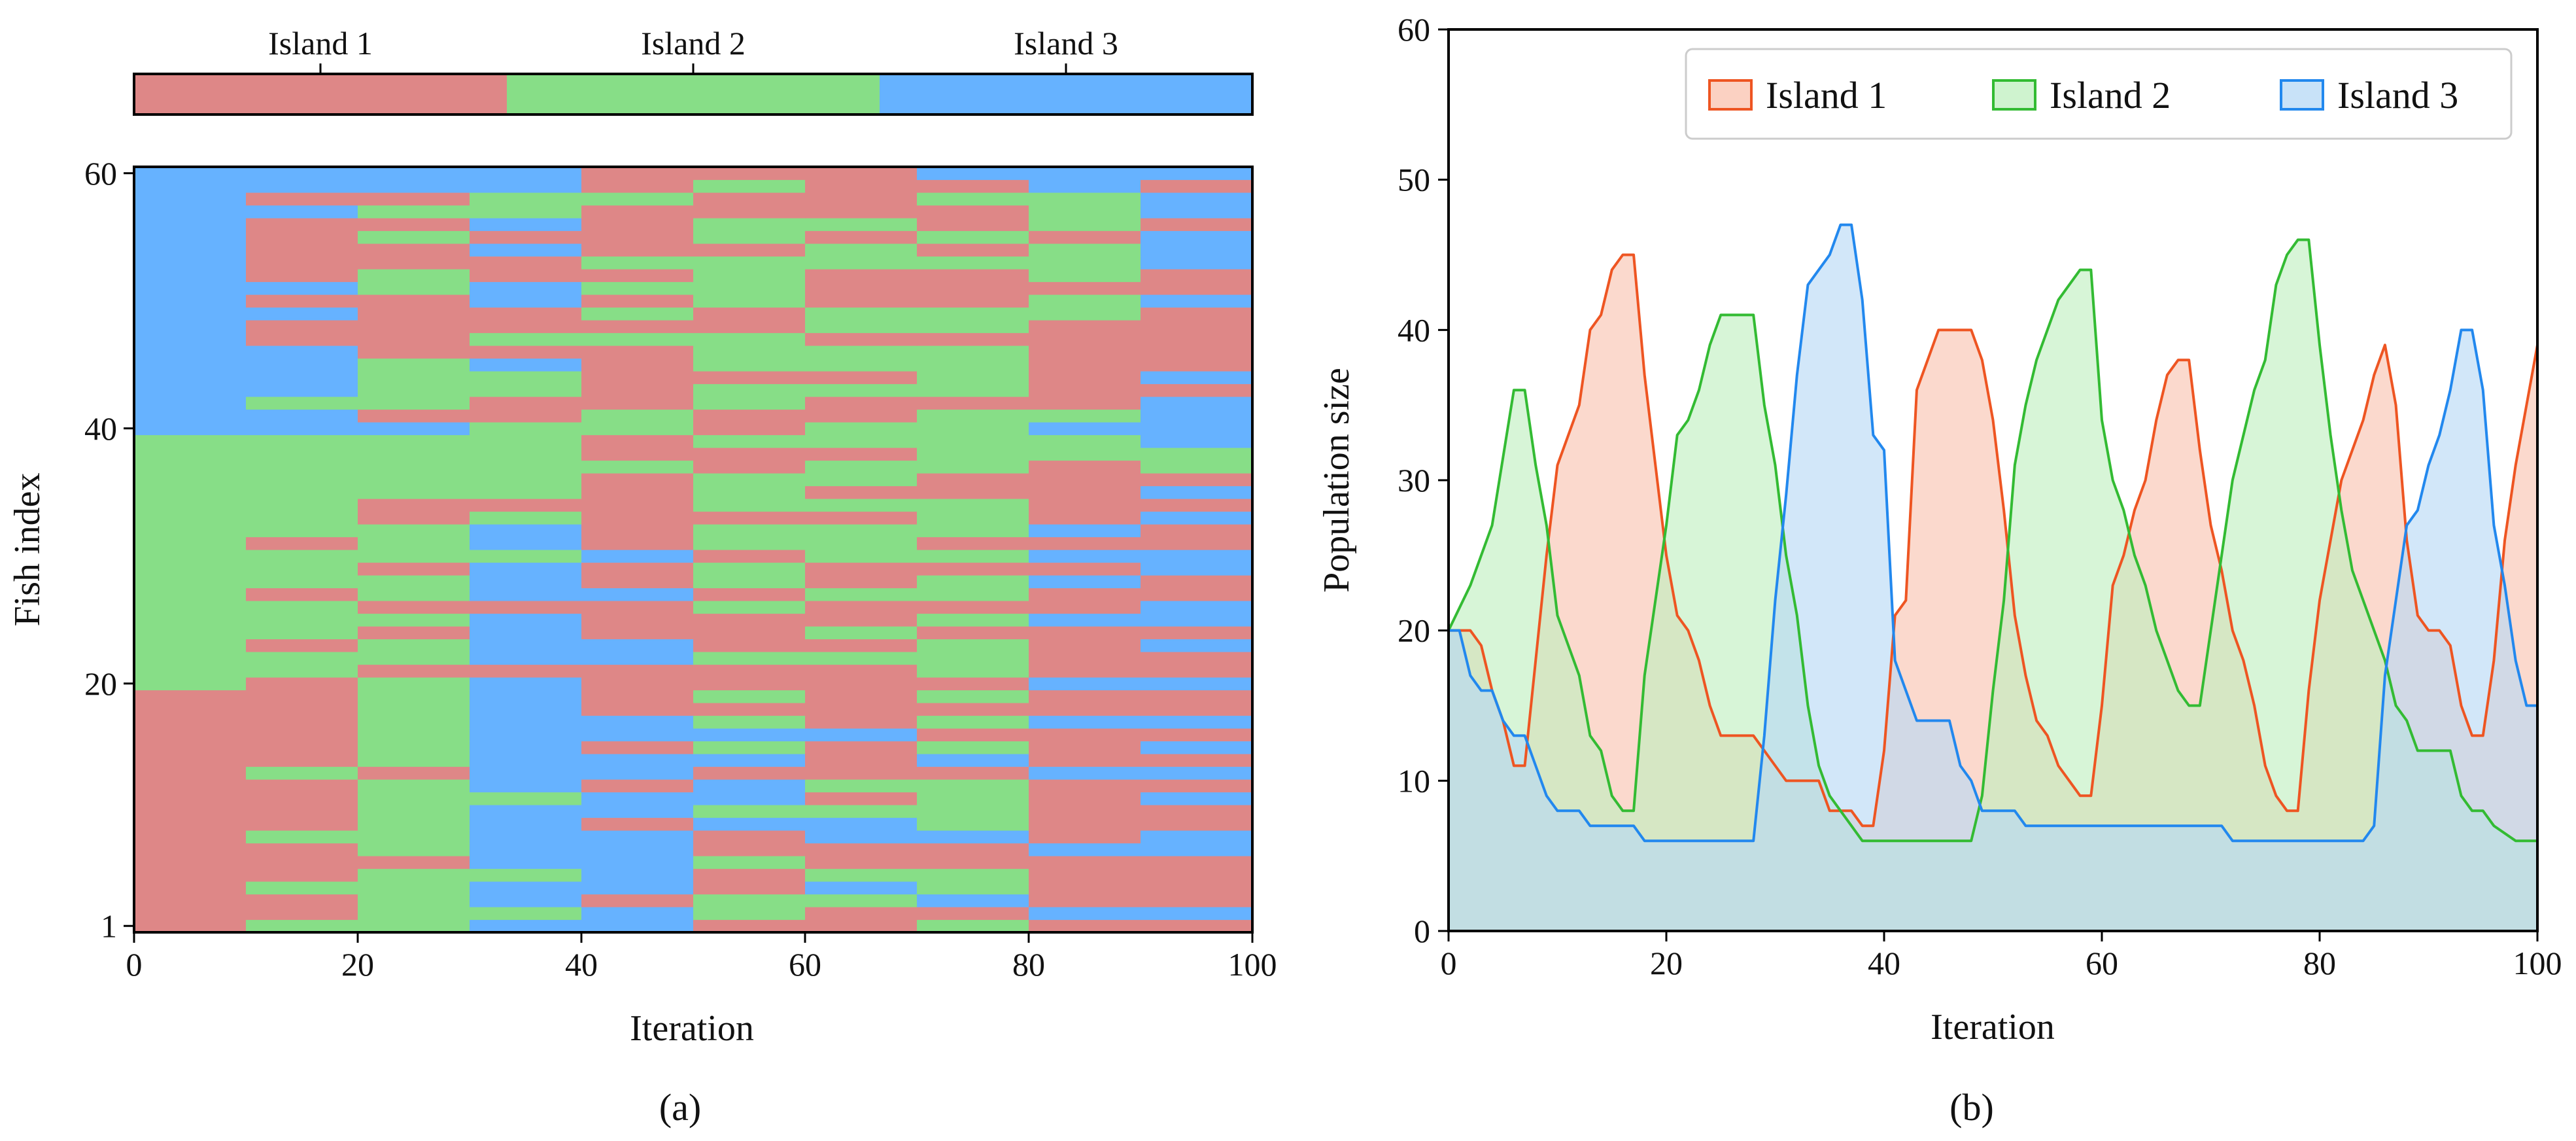 The height and width of the screenshot is (1141, 2576). What do you see at coordinates (134, 964) in the screenshot?
I see `heatmap-xtick-label: 0` at bounding box center [134, 964].